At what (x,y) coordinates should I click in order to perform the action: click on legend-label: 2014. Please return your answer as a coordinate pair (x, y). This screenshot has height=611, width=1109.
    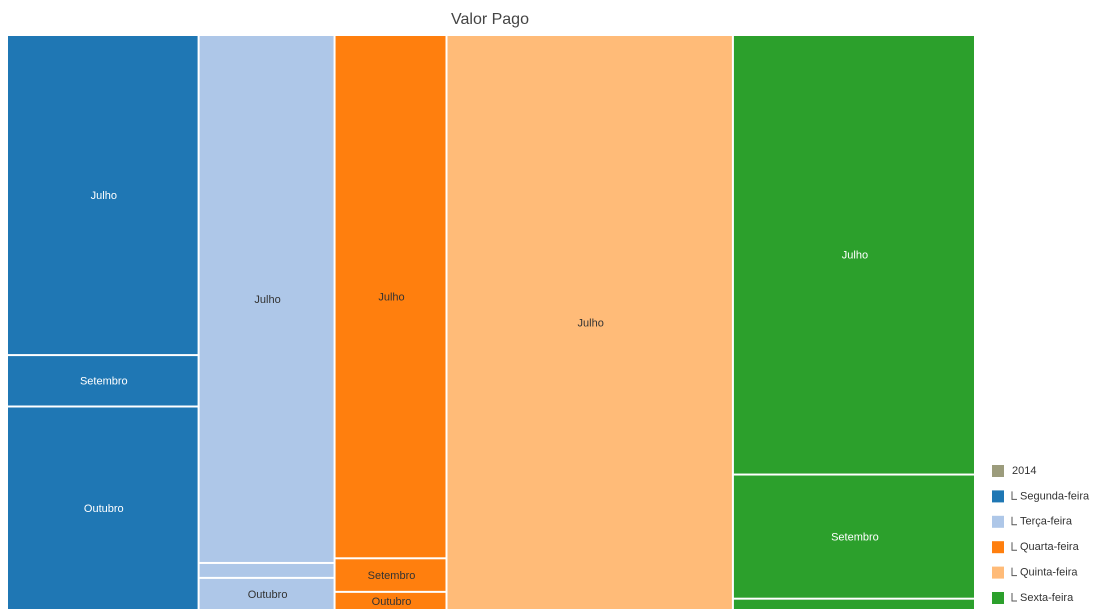
    Looking at the image, I should click on (1024, 471).